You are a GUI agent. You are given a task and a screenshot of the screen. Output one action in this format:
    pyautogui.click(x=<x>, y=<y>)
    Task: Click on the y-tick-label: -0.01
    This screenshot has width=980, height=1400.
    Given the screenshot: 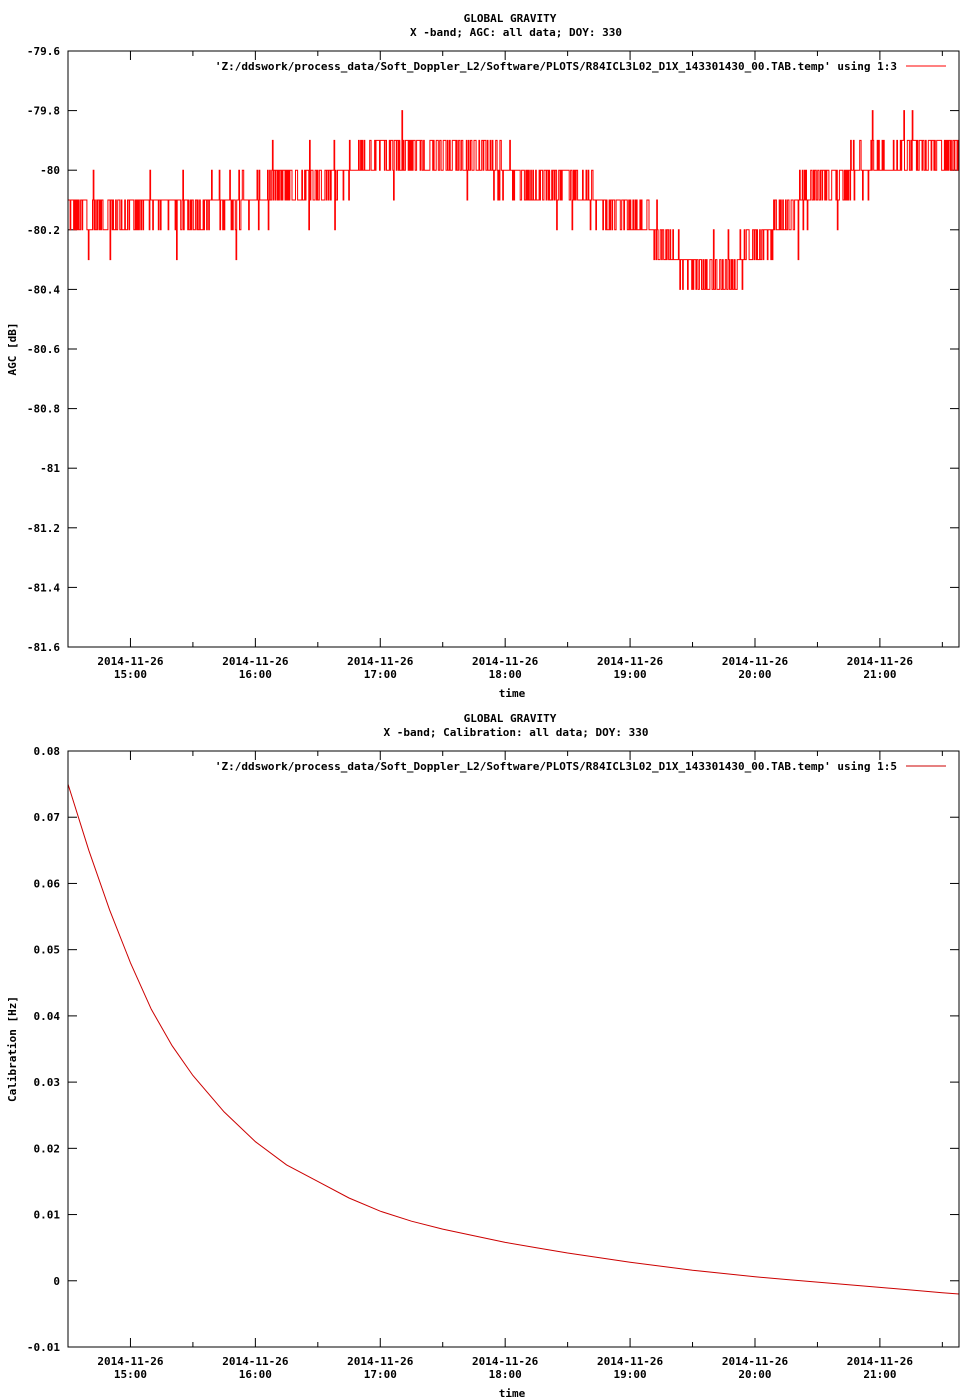 What is the action you would take?
    pyautogui.click(x=43, y=1347)
    